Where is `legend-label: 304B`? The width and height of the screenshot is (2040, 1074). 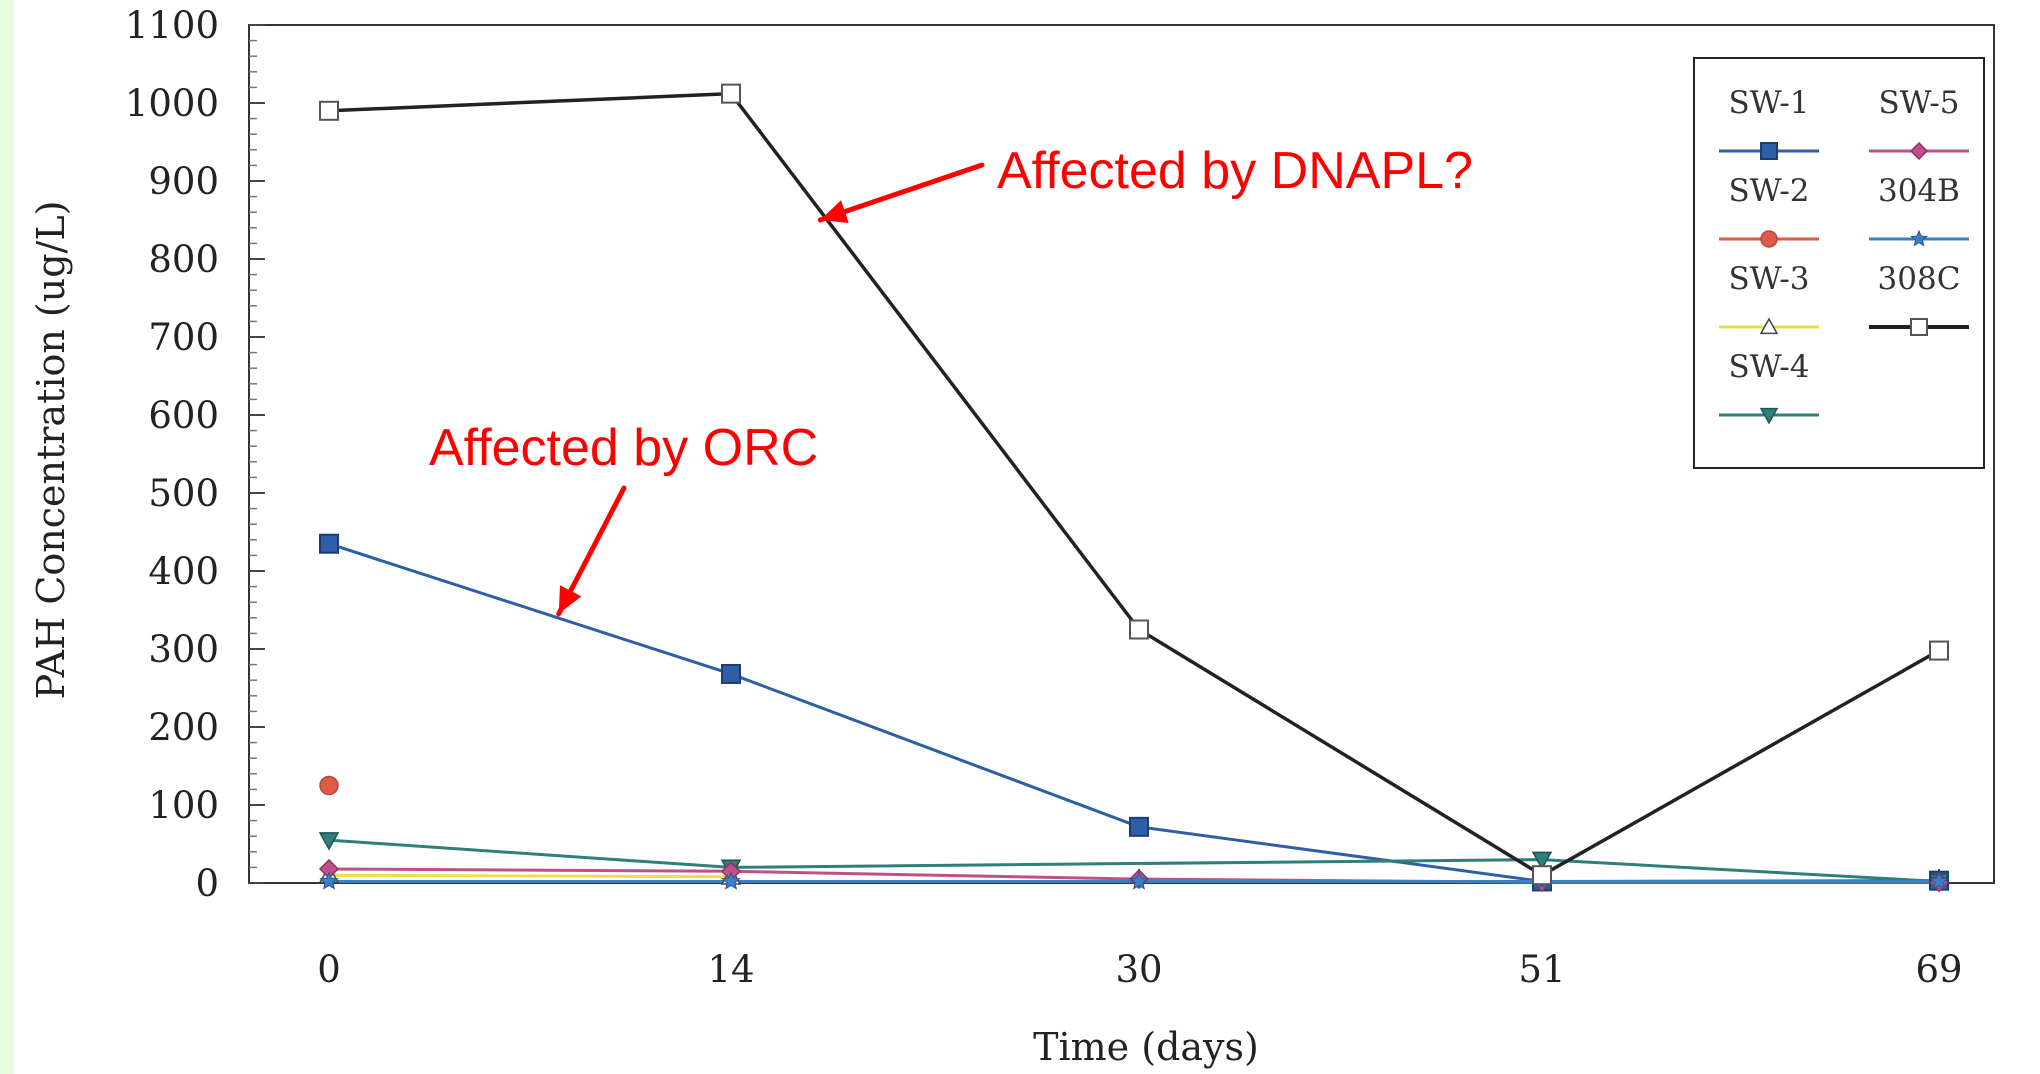 legend-label: 304B is located at coordinates (1919, 191).